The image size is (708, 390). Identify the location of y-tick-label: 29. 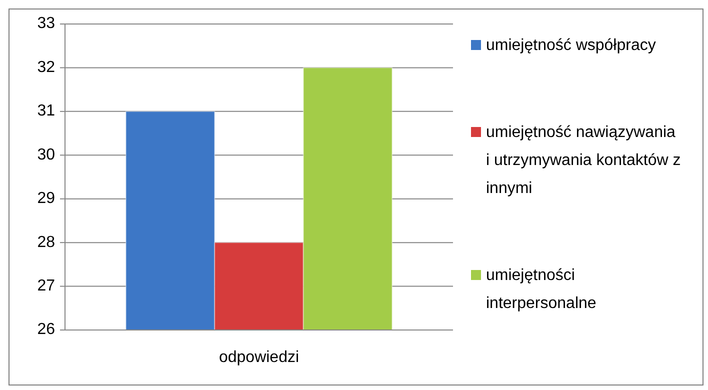
(46, 199).